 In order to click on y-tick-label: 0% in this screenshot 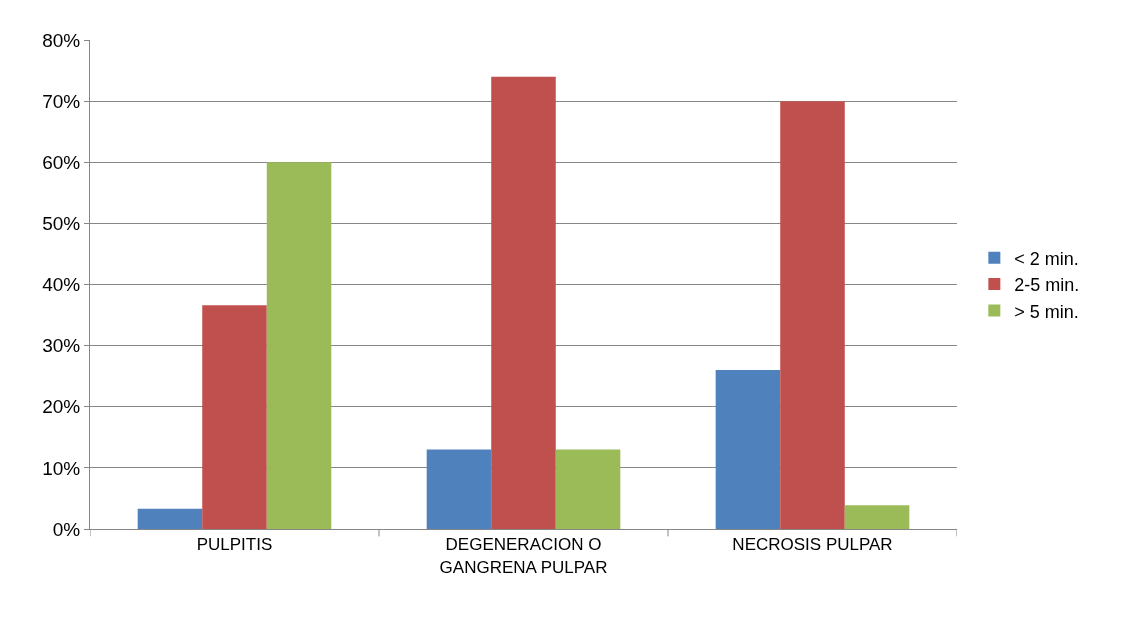, I will do `click(66, 529)`.